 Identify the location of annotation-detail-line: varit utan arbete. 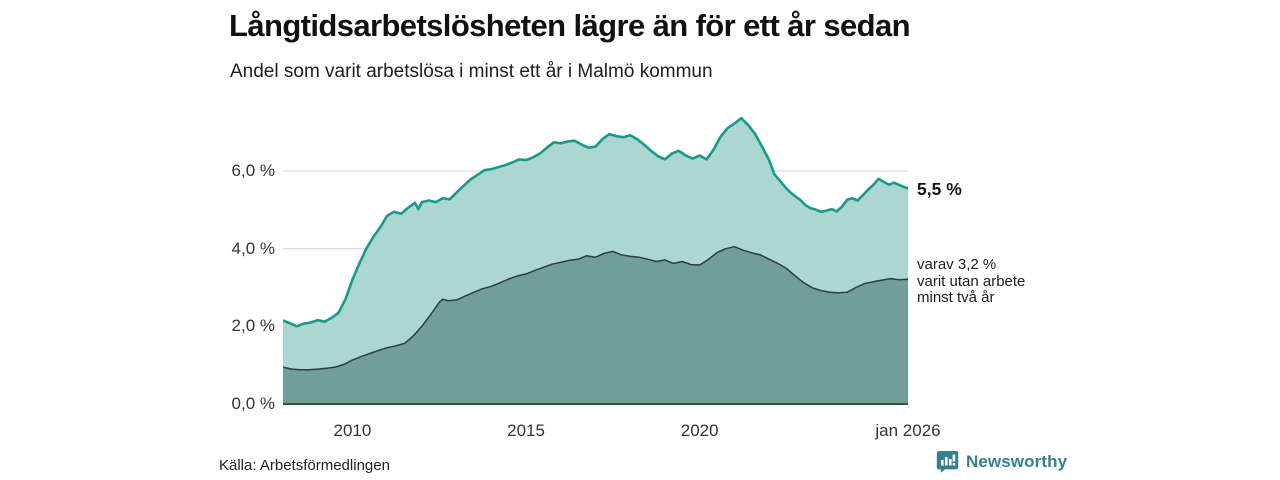
(971, 281).